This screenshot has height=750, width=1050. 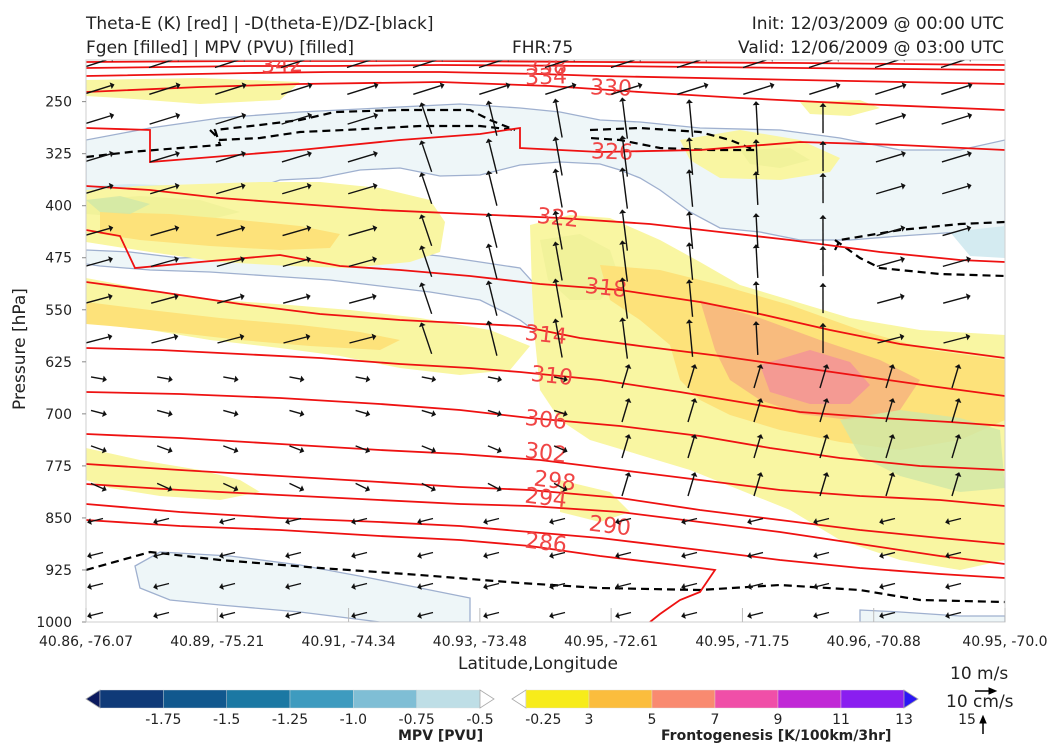 What do you see at coordinates (58, 571) in the screenshot?
I see `y-tick-label: 925` at bounding box center [58, 571].